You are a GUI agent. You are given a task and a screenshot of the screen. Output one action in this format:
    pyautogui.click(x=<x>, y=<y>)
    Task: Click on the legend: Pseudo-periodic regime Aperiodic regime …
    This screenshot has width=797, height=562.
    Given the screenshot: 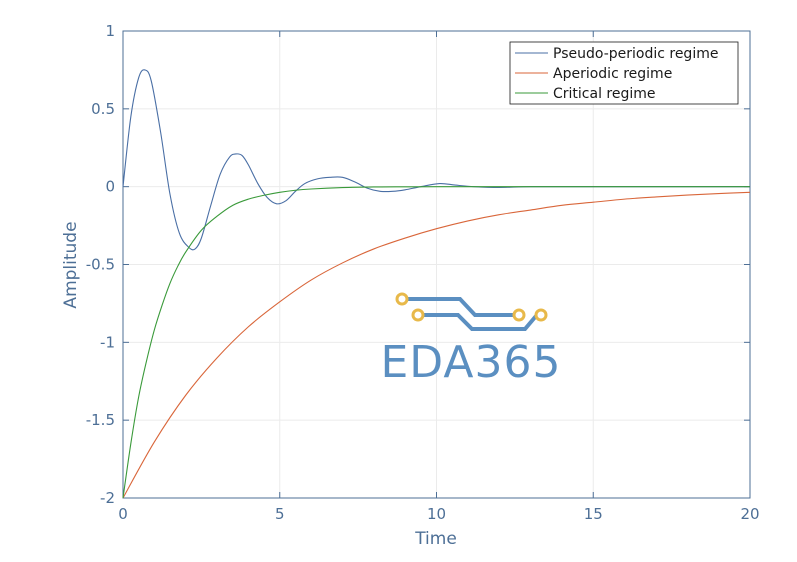 What is the action you would take?
    pyautogui.click(x=624, y=73)
    